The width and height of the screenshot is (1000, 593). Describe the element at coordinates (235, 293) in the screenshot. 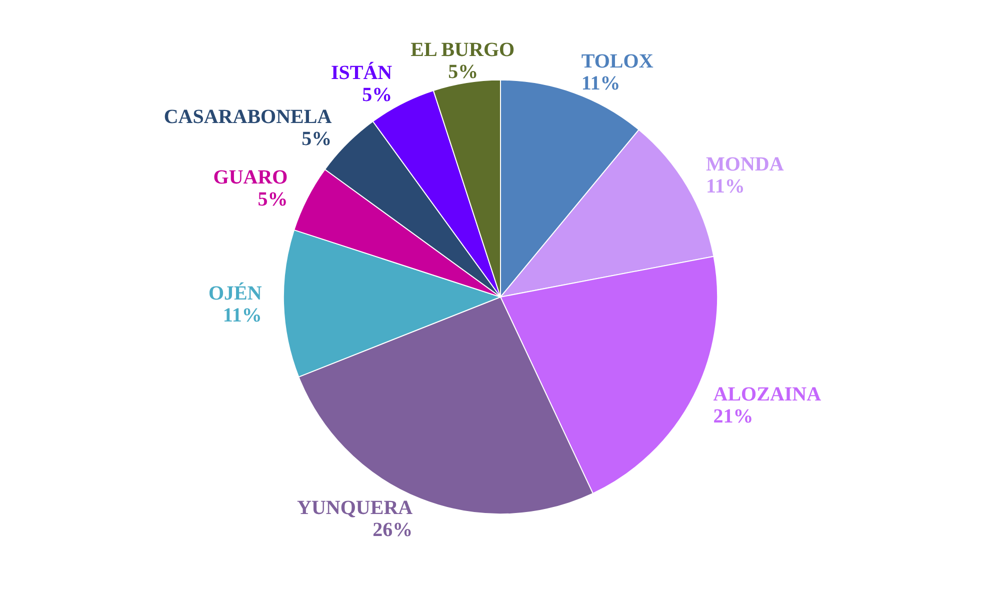

I see `slice-label: OJÉN` at that location.